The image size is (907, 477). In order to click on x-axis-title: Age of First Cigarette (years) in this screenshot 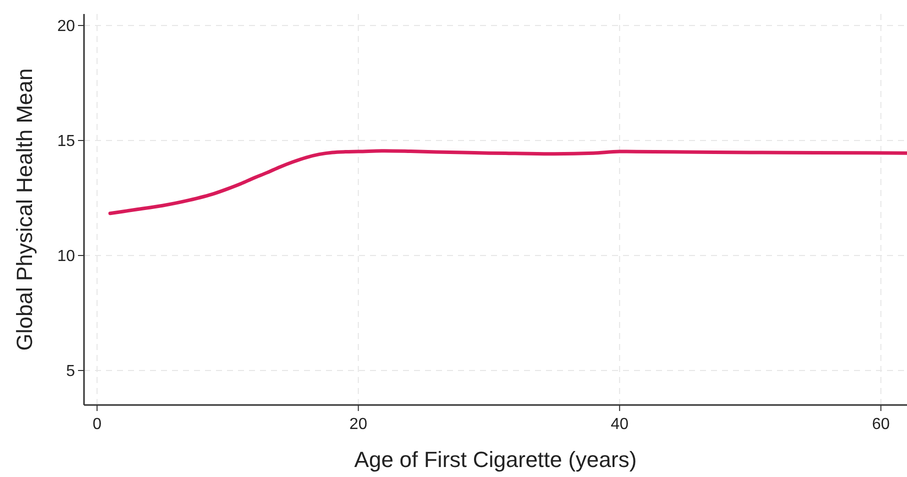, I will do `click(495, 459)`.